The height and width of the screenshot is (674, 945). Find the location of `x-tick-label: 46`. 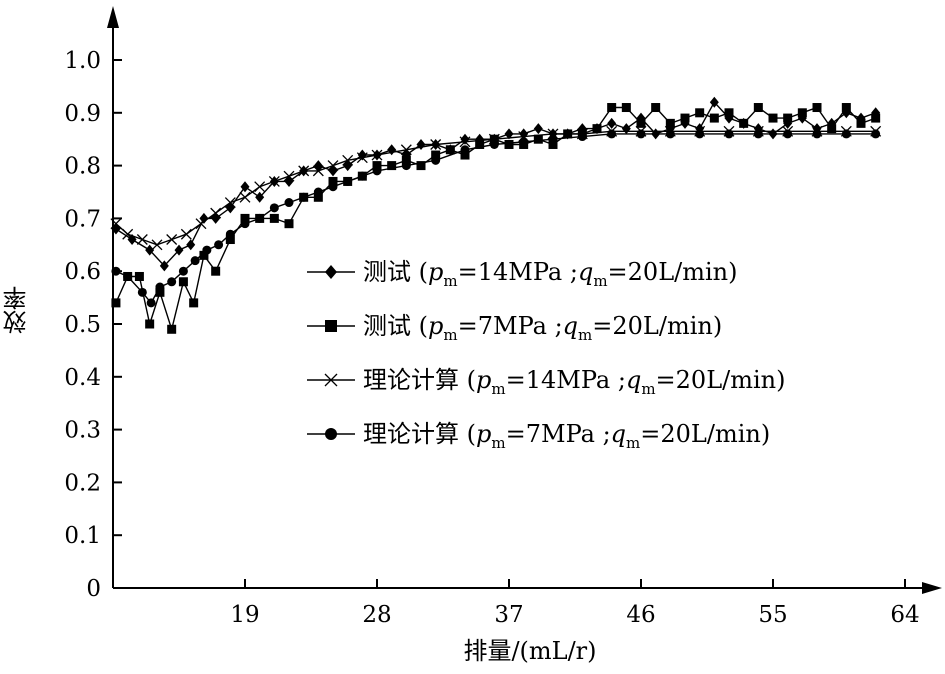

x-tick-label: 46 is located at coordinates (640, 615).